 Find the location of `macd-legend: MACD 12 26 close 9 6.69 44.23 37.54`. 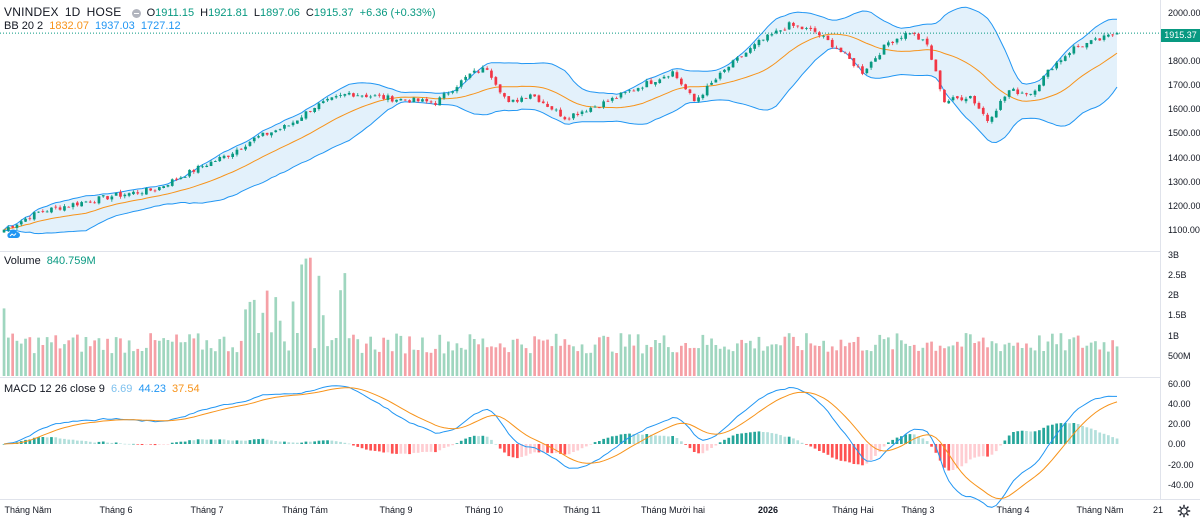

macd-legend: MACD 12 26 close 9 6.69 44.23 37.54 is located at coordinates (103, 389).